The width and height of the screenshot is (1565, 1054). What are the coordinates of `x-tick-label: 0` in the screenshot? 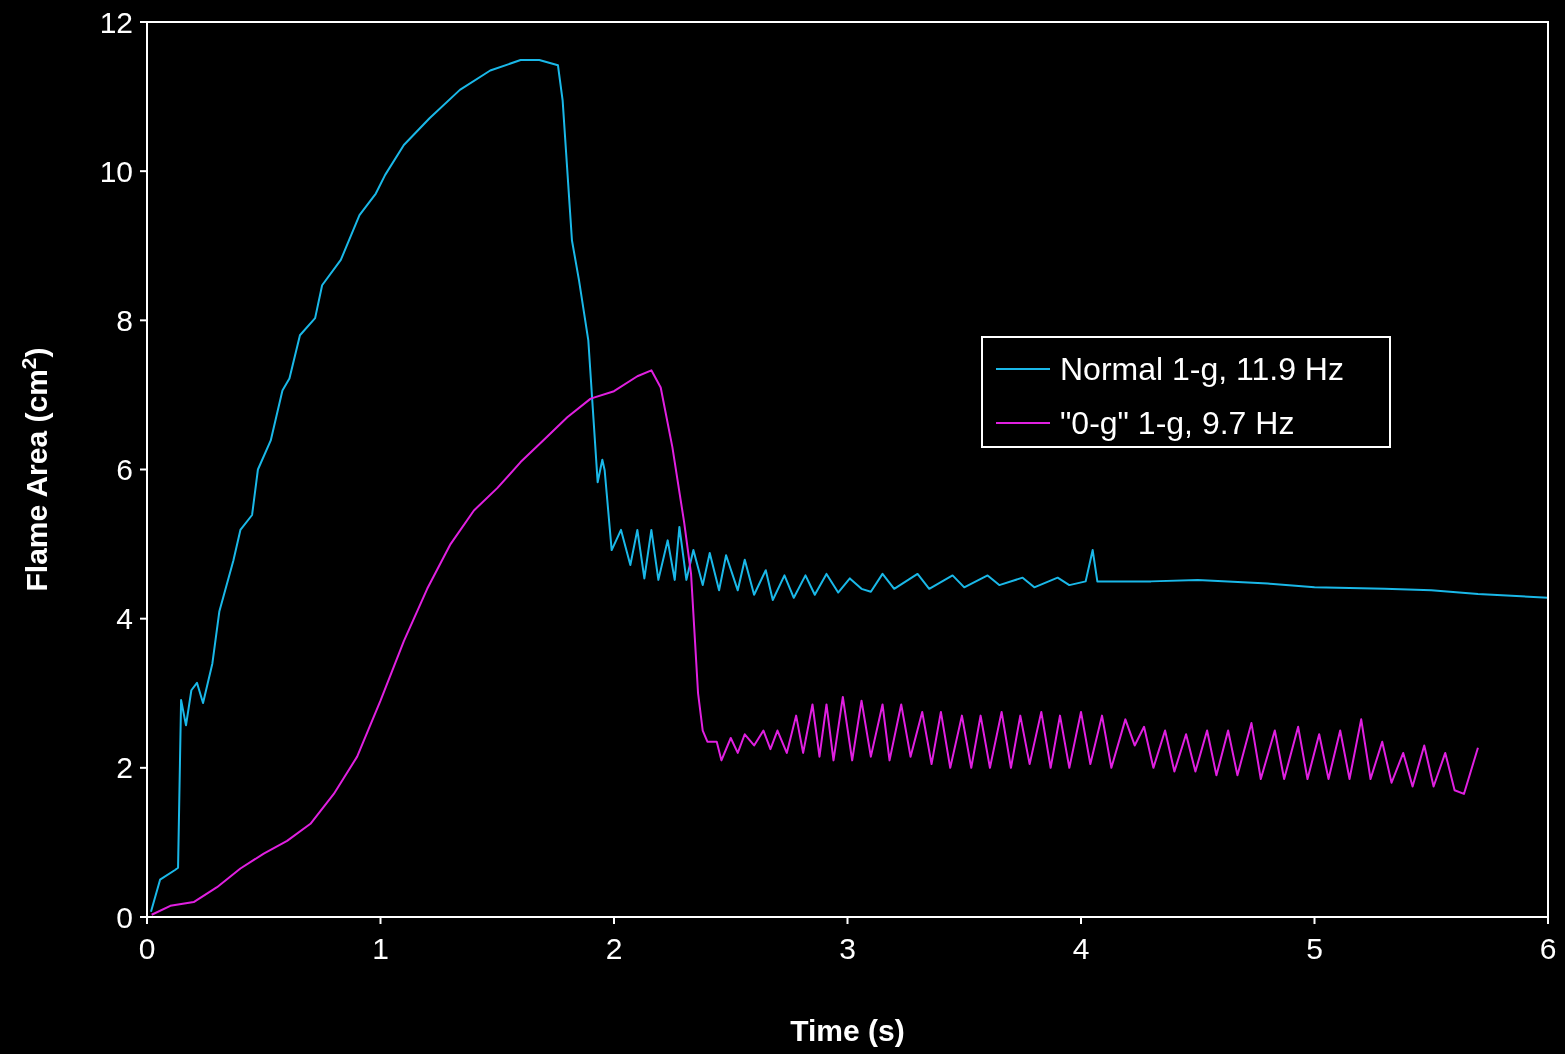 It's located at (147, 948).